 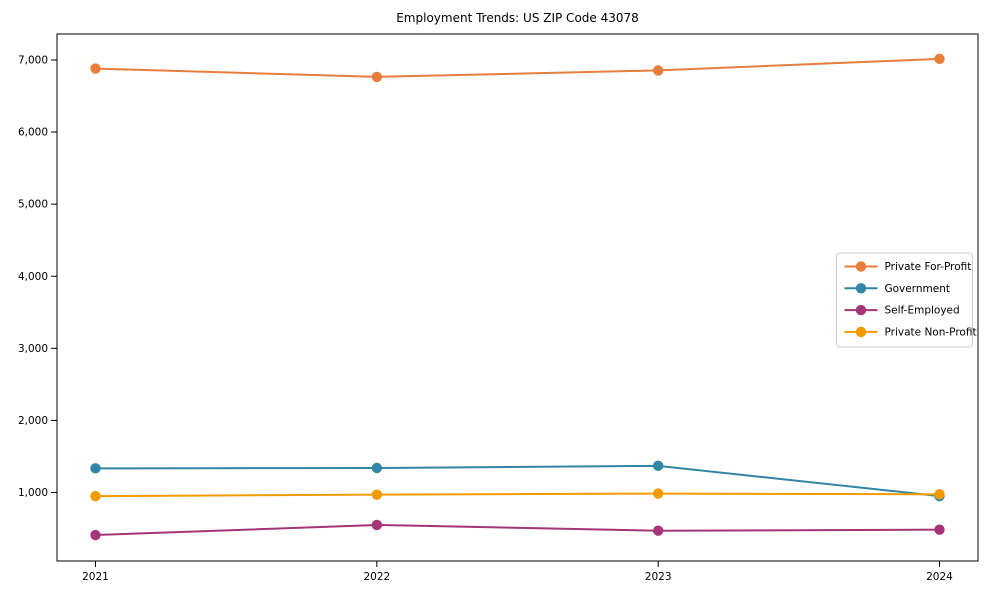 I want to click on legend-item-label: Self-Employed, so click(x=922, y=311).